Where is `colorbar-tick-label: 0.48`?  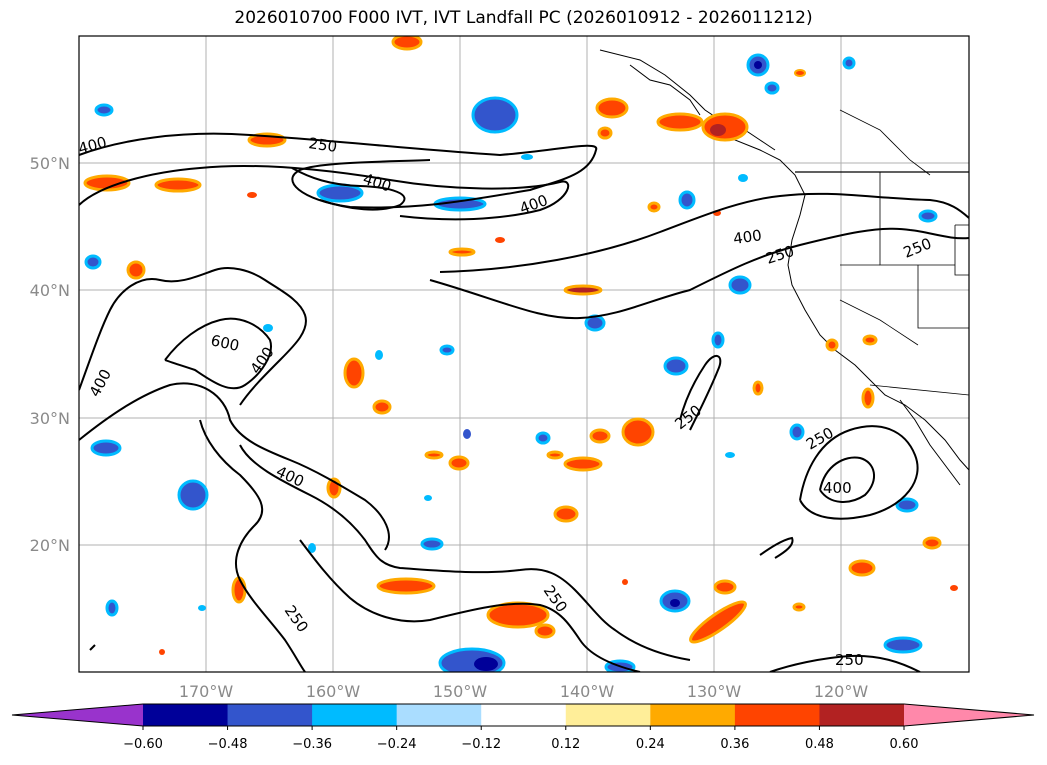
colorbar-tick-label: 0.48 is located at coordinates (819, 744).